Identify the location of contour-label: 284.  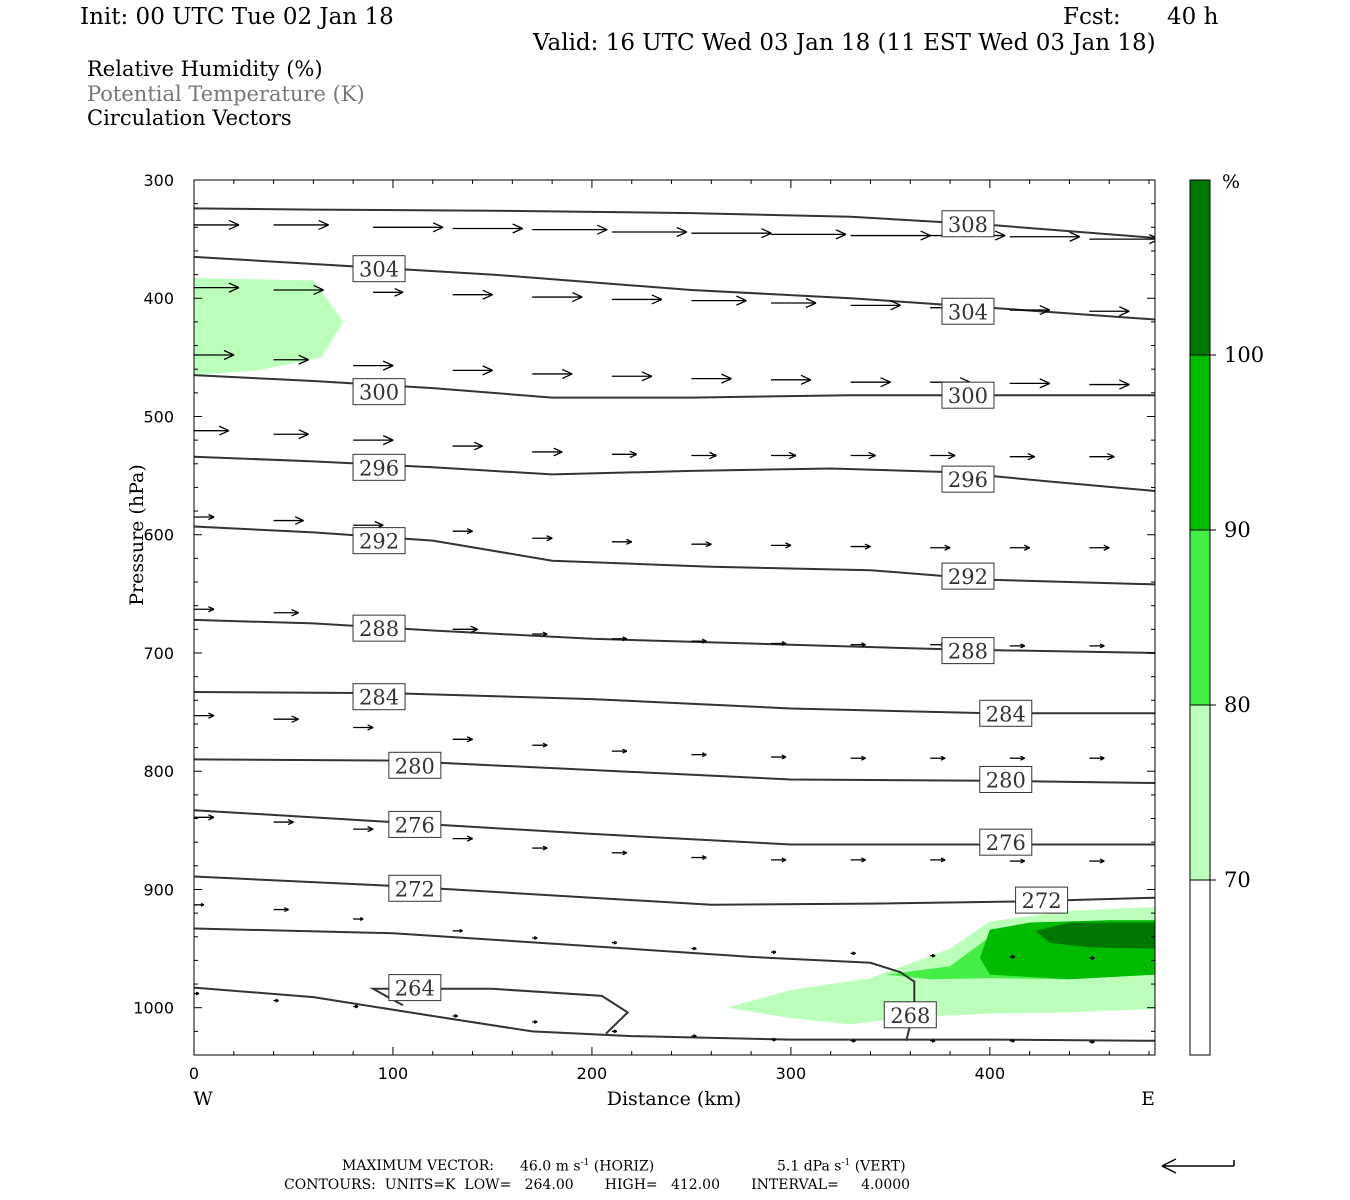
(379, 698).